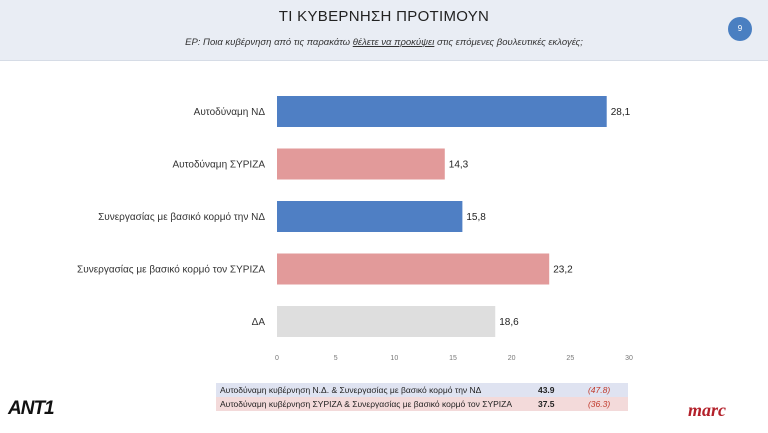  What do you see at coordinates (394, 358) in the screenshot?
I see `x-tick-label: 10` at bounding box center [394, 358].